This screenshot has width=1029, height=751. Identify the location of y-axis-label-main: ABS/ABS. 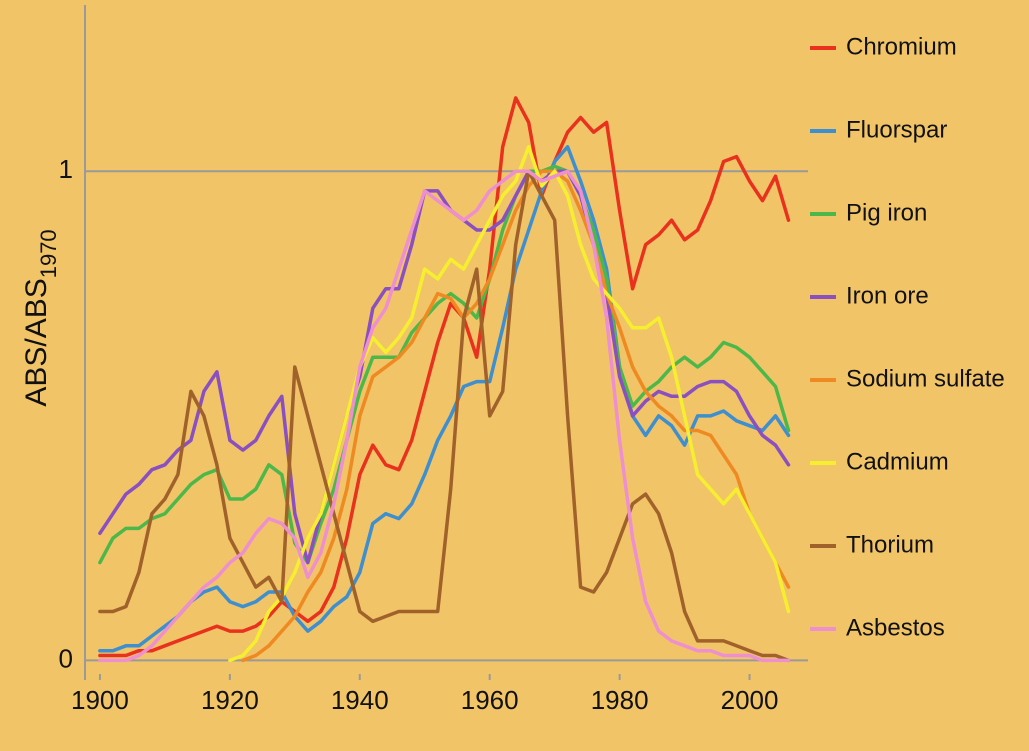
(36, 342).